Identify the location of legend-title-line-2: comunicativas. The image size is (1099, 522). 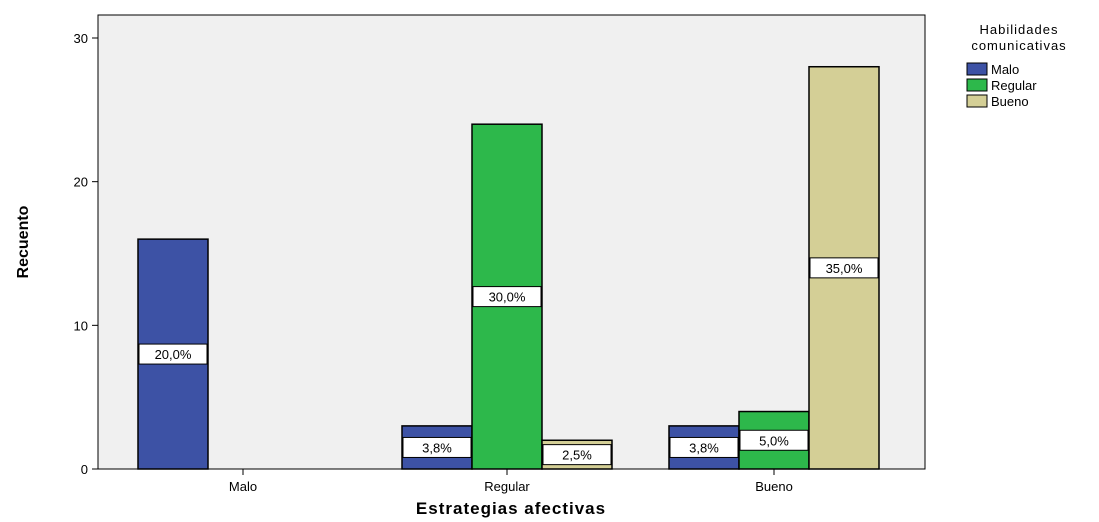
(1018, 45).